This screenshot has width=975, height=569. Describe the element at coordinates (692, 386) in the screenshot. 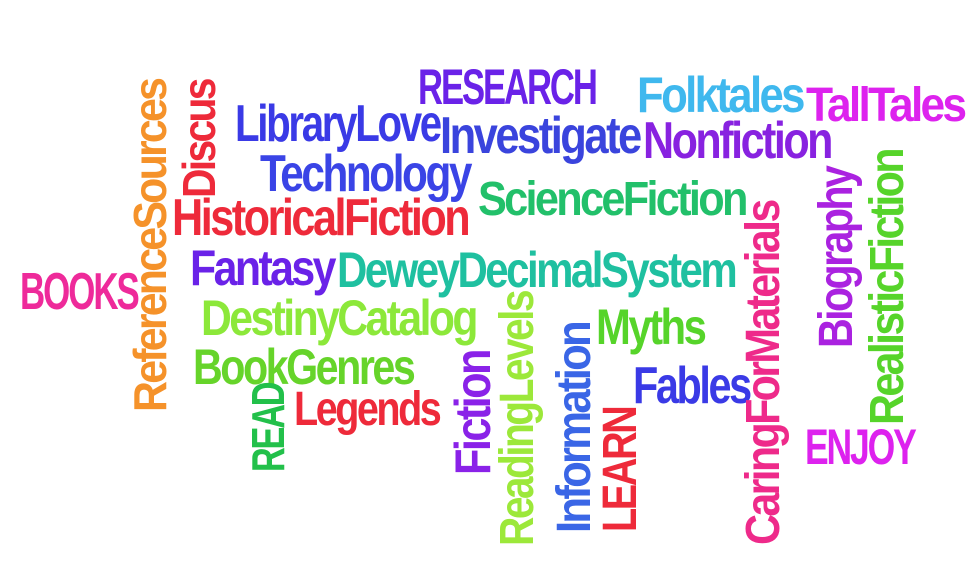

I see `word-fables: Fables` at that location.